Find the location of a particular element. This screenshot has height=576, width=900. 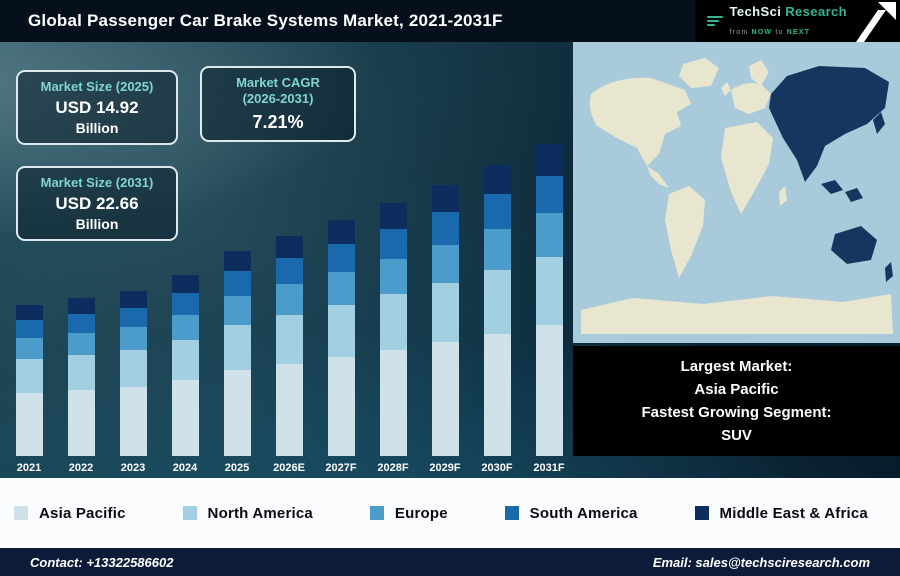

callout-line: Asia Pacific is located at coordinates (736, 389).